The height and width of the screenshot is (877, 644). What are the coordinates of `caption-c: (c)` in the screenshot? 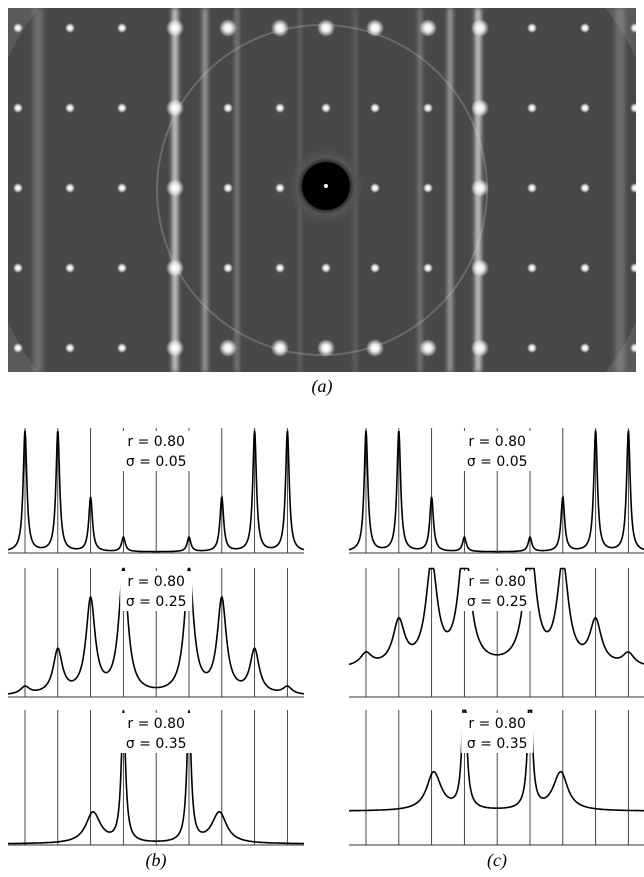 It's located at (497, 860).